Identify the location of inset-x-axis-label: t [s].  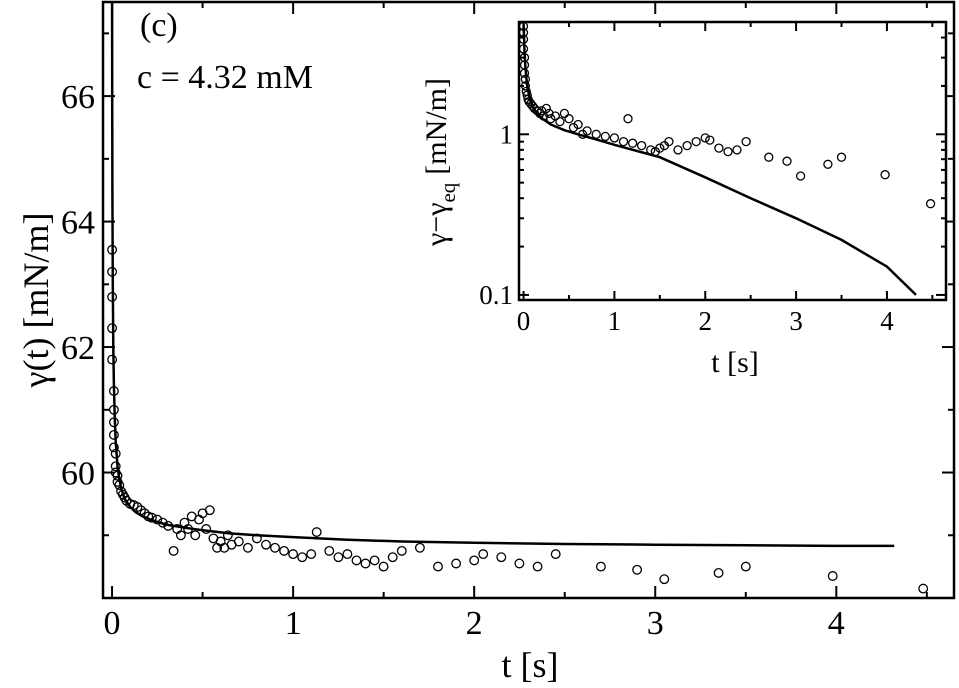
(735, 362).